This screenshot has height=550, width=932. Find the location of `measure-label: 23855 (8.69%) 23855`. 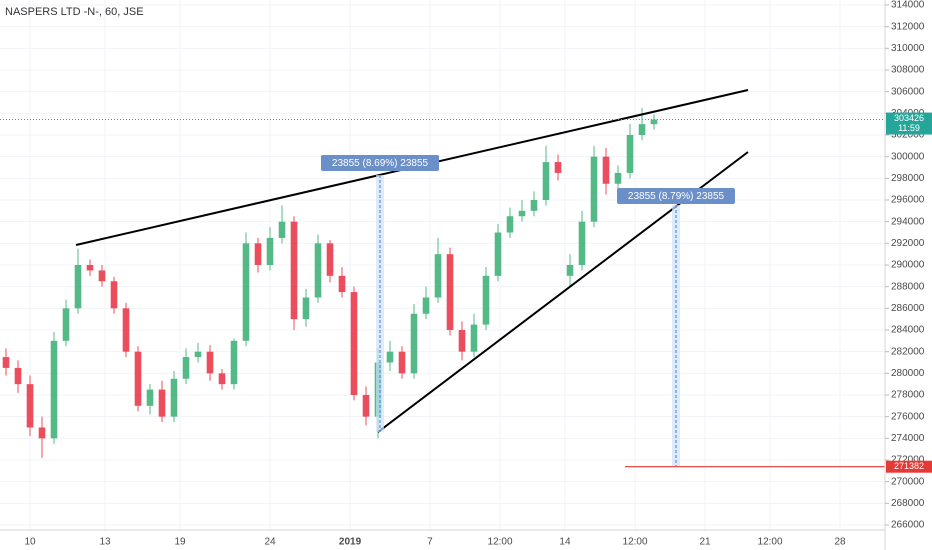

measure-label: 23855 (8.69%) 23855 is located at coordinates (380, 163).